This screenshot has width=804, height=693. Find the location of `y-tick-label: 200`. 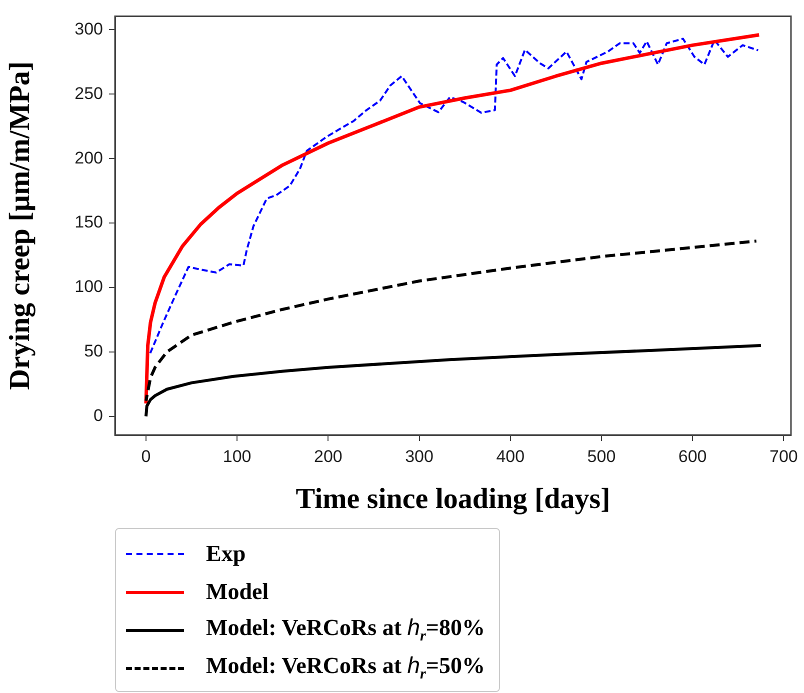

y-tick-label: 200 is located at coordinates (88, 158).